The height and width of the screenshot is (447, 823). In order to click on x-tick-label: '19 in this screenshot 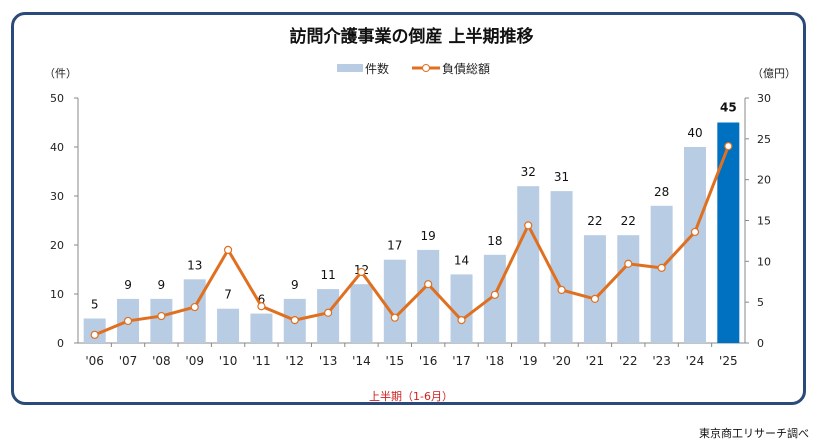, I will do `click(528, 361)`.